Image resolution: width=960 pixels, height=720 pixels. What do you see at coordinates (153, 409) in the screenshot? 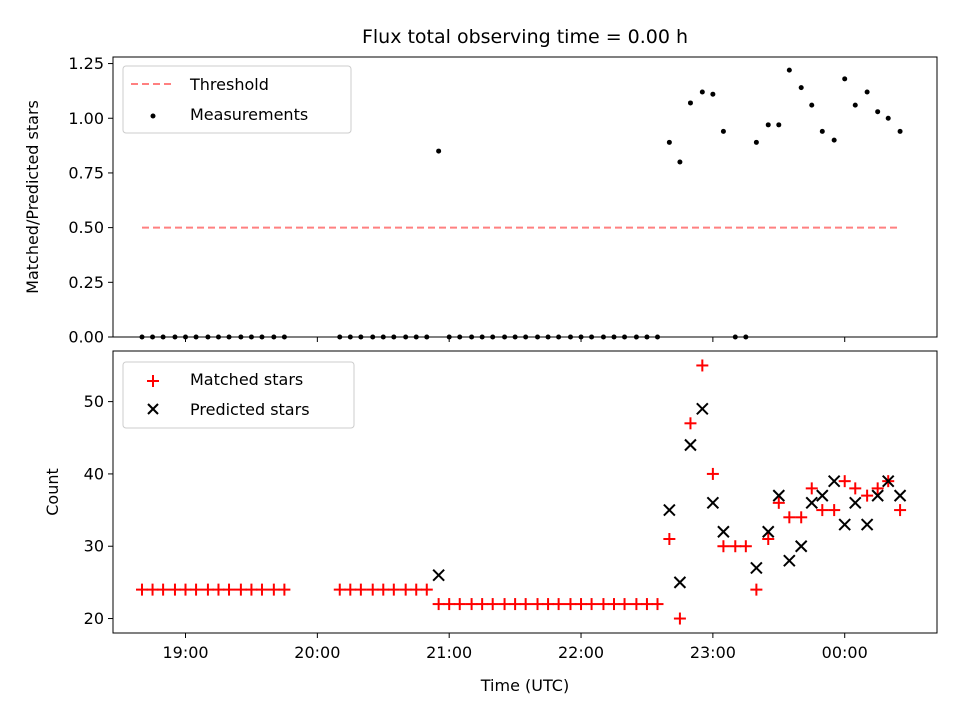
I see `predicted-legend-swatch` at bounding box center [153, 409].